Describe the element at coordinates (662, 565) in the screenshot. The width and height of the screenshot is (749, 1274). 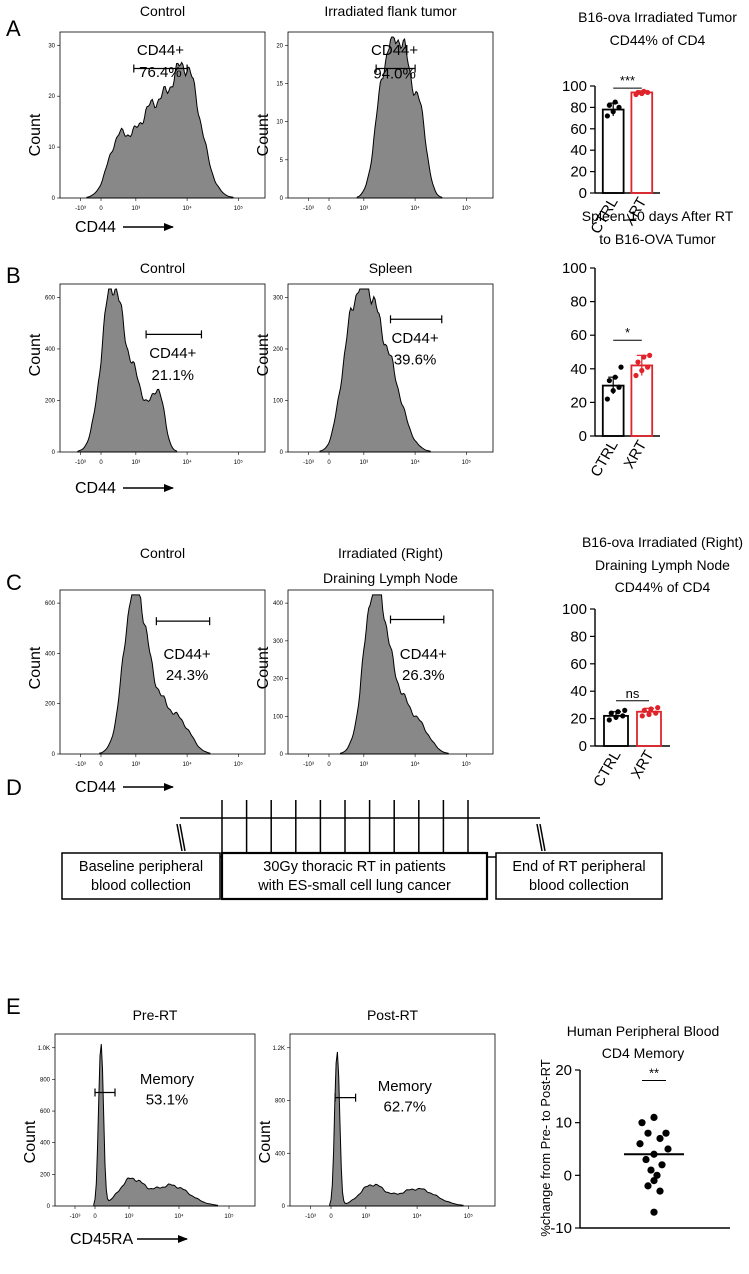
I see `chart-title: Draining Lymph Node` at that location.